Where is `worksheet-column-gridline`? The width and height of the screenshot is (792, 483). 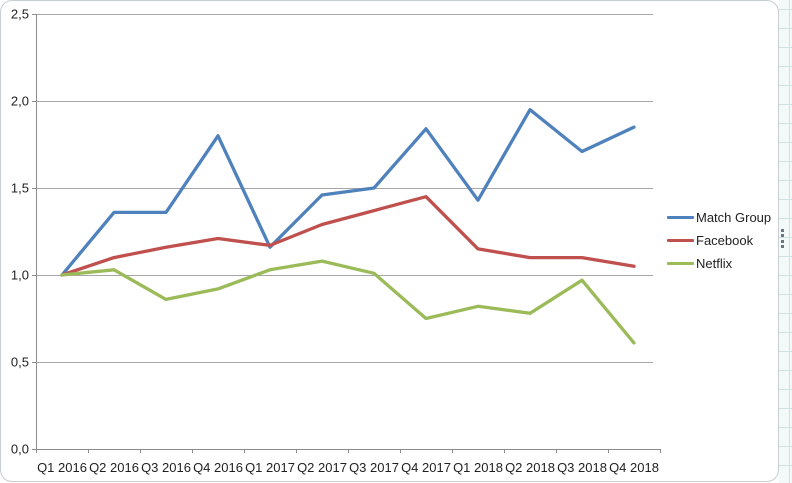 worksheet-column-gridline is located at coordinates (789, 241).